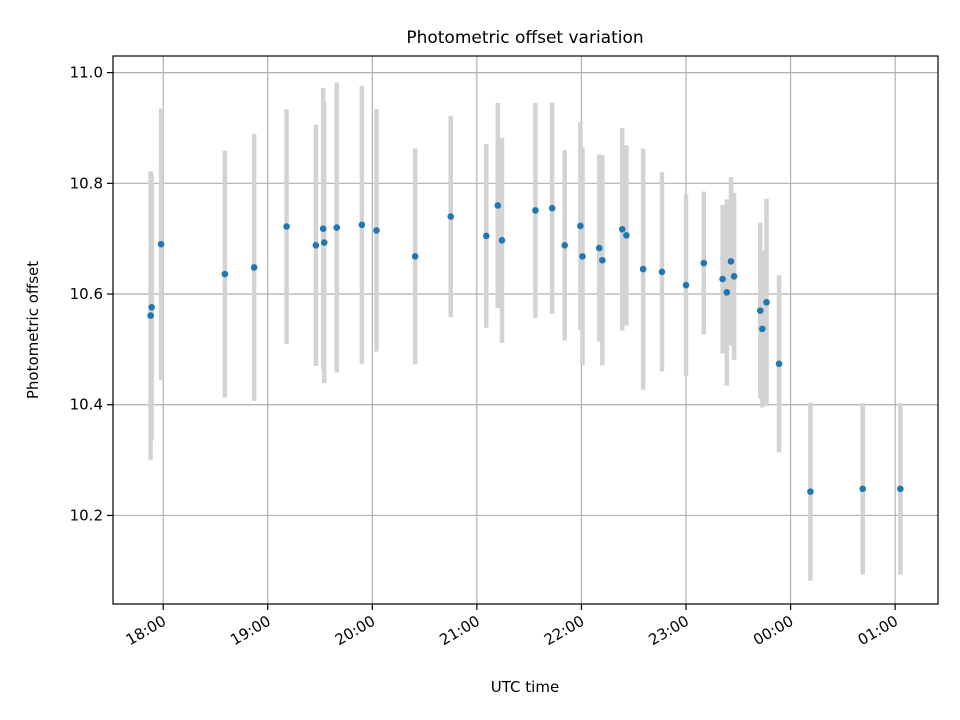  What do you see at coordinates (524, 38) in the screenshot?
I see `chart-title: Photometric offset variation` at bounding box center [524, 38].